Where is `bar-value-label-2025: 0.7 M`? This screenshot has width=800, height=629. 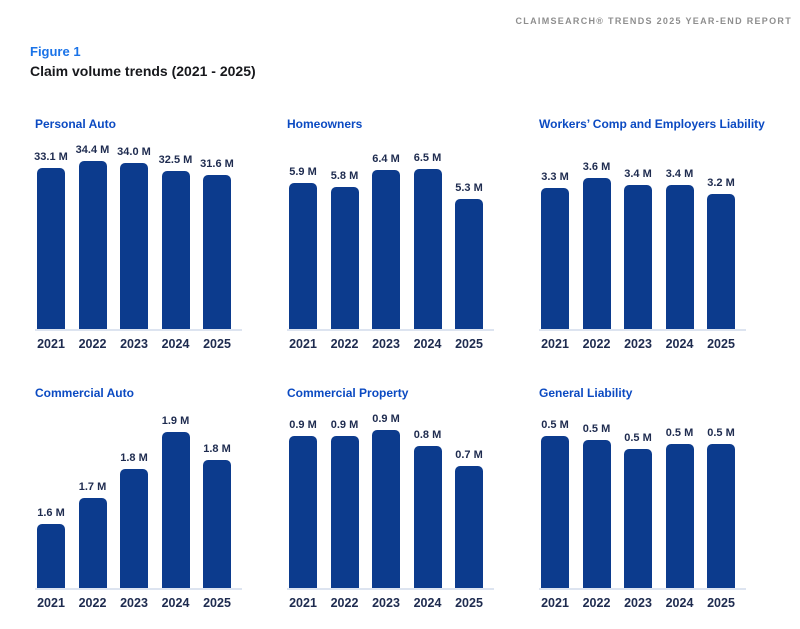 bar-value-label-2025: 0.7 M is located at coordinates (469, 455).